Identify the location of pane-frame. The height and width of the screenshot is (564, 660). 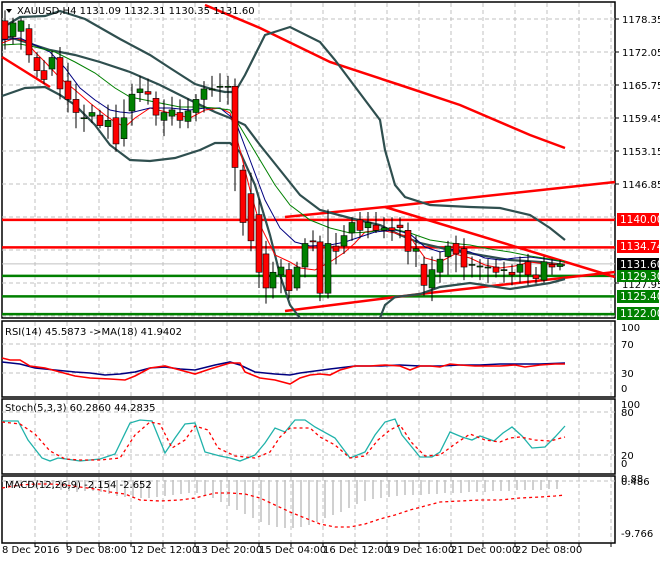
(308, 436).